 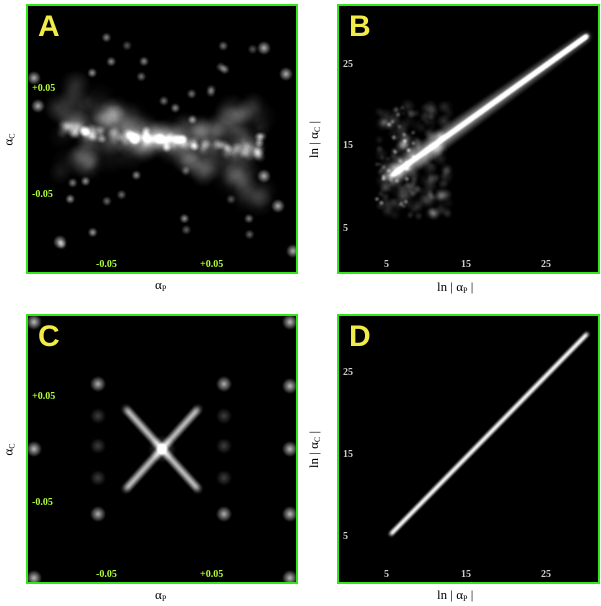 I want to click on x-tick-d-25: 25, so click(x=546, y=574).